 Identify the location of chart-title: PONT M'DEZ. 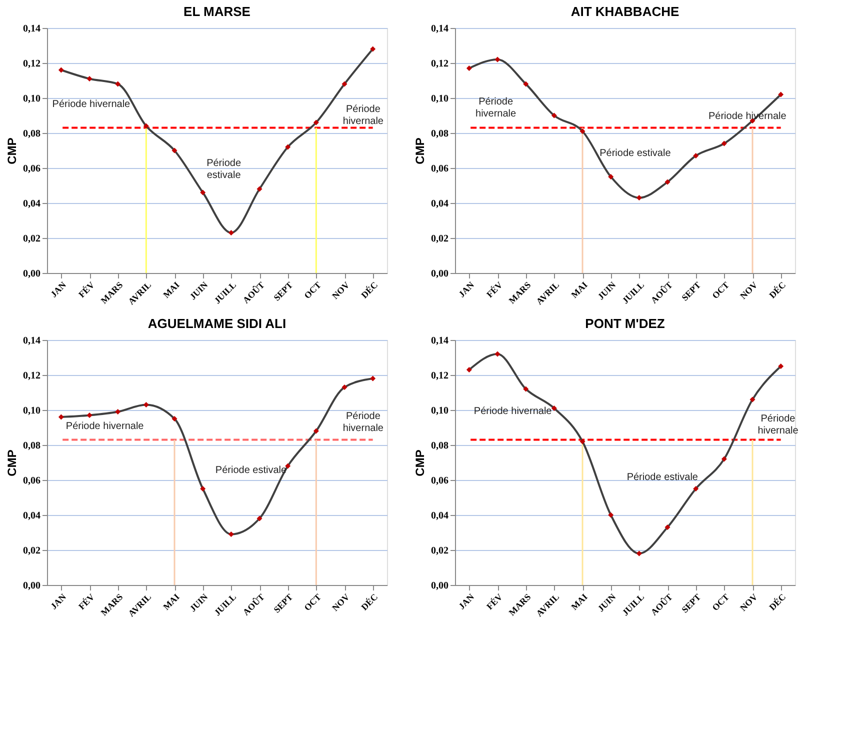
(625, 323).